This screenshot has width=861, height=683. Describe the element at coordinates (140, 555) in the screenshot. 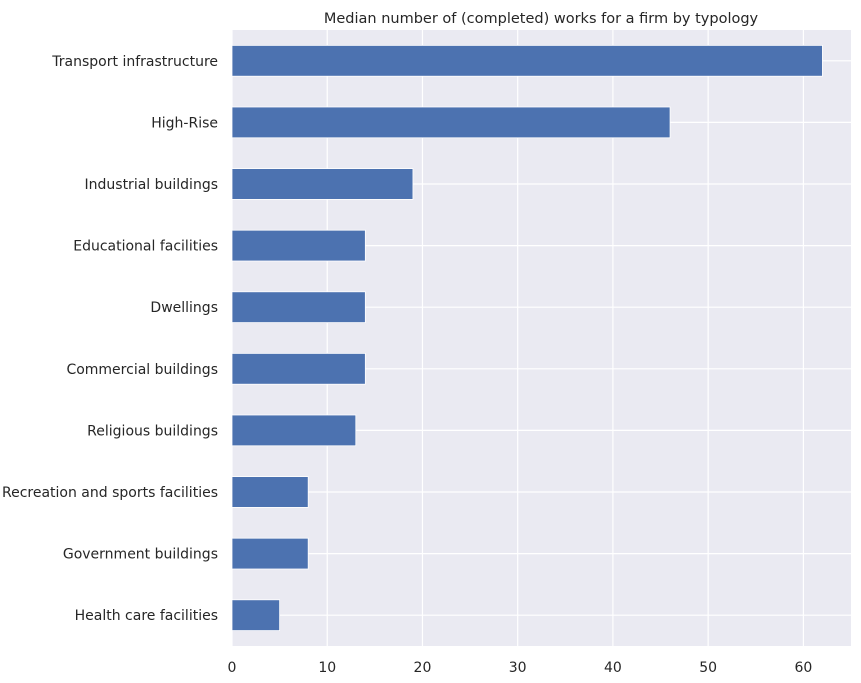

I see `y-tick-label: Government buildings` at that location.